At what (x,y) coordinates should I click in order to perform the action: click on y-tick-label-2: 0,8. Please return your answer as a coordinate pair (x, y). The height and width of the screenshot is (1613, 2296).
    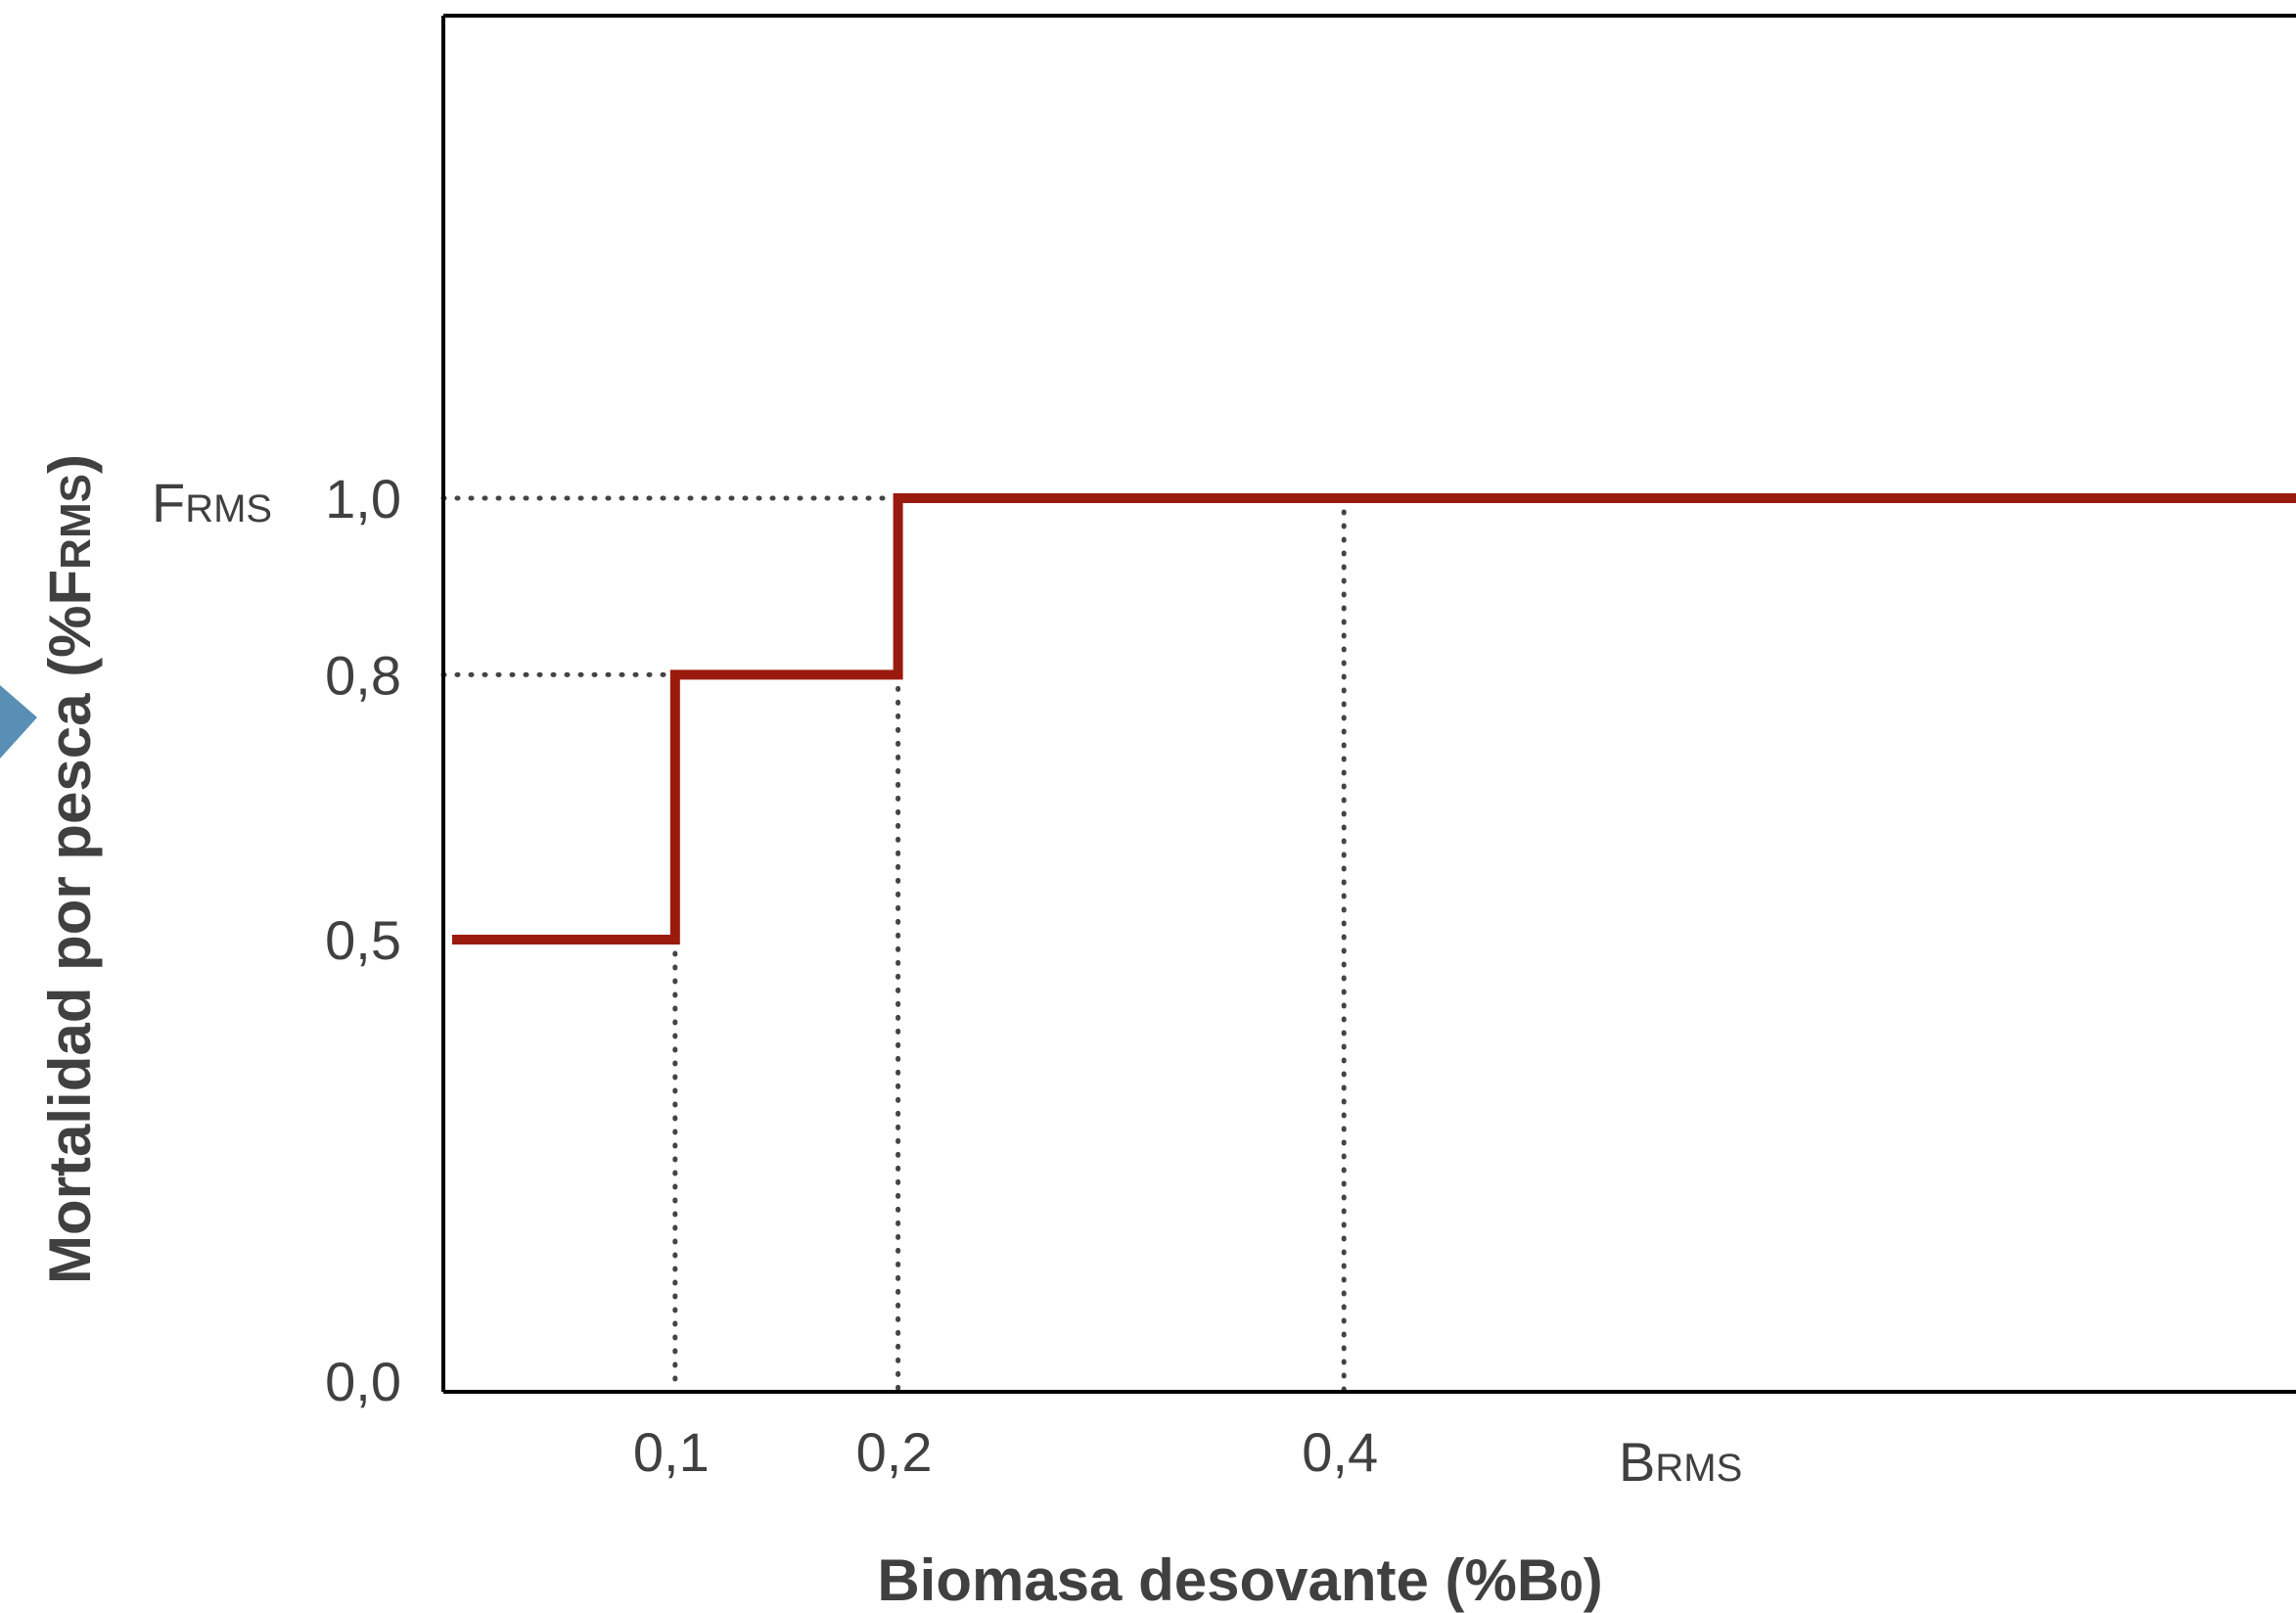
    Looking at the image, I should click on (363, 675).